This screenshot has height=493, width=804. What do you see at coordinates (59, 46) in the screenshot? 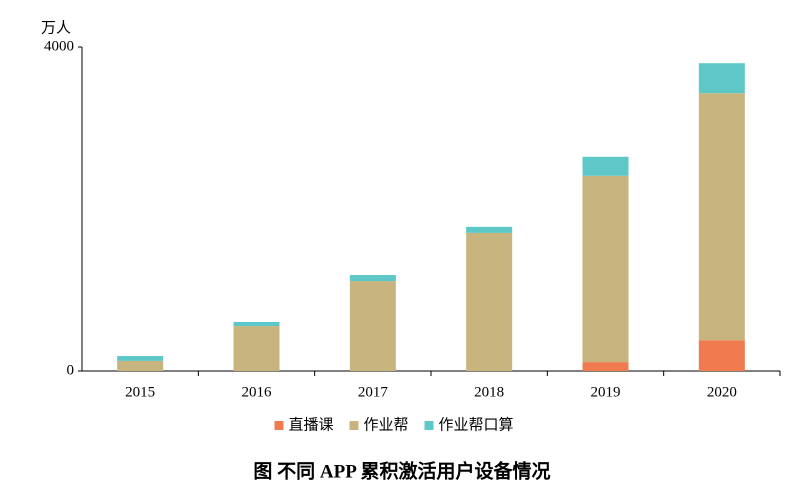
I see `y-tick-label: 4000` at bounding box center [59, 46].